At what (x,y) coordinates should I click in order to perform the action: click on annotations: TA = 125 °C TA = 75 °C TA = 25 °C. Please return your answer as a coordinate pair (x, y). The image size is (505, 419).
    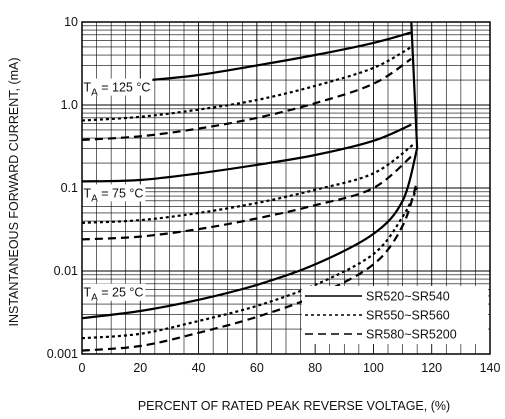
    Looking at the image, I should click on (117, 191).